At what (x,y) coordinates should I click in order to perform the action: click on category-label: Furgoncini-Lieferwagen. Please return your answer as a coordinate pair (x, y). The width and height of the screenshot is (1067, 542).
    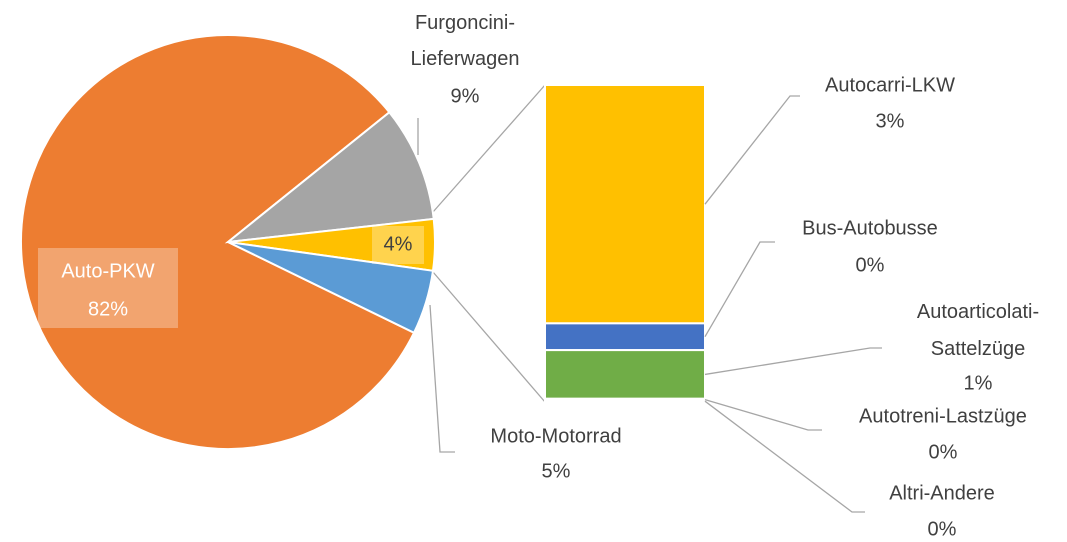
    Looking at the image, I should click on (465, 41).